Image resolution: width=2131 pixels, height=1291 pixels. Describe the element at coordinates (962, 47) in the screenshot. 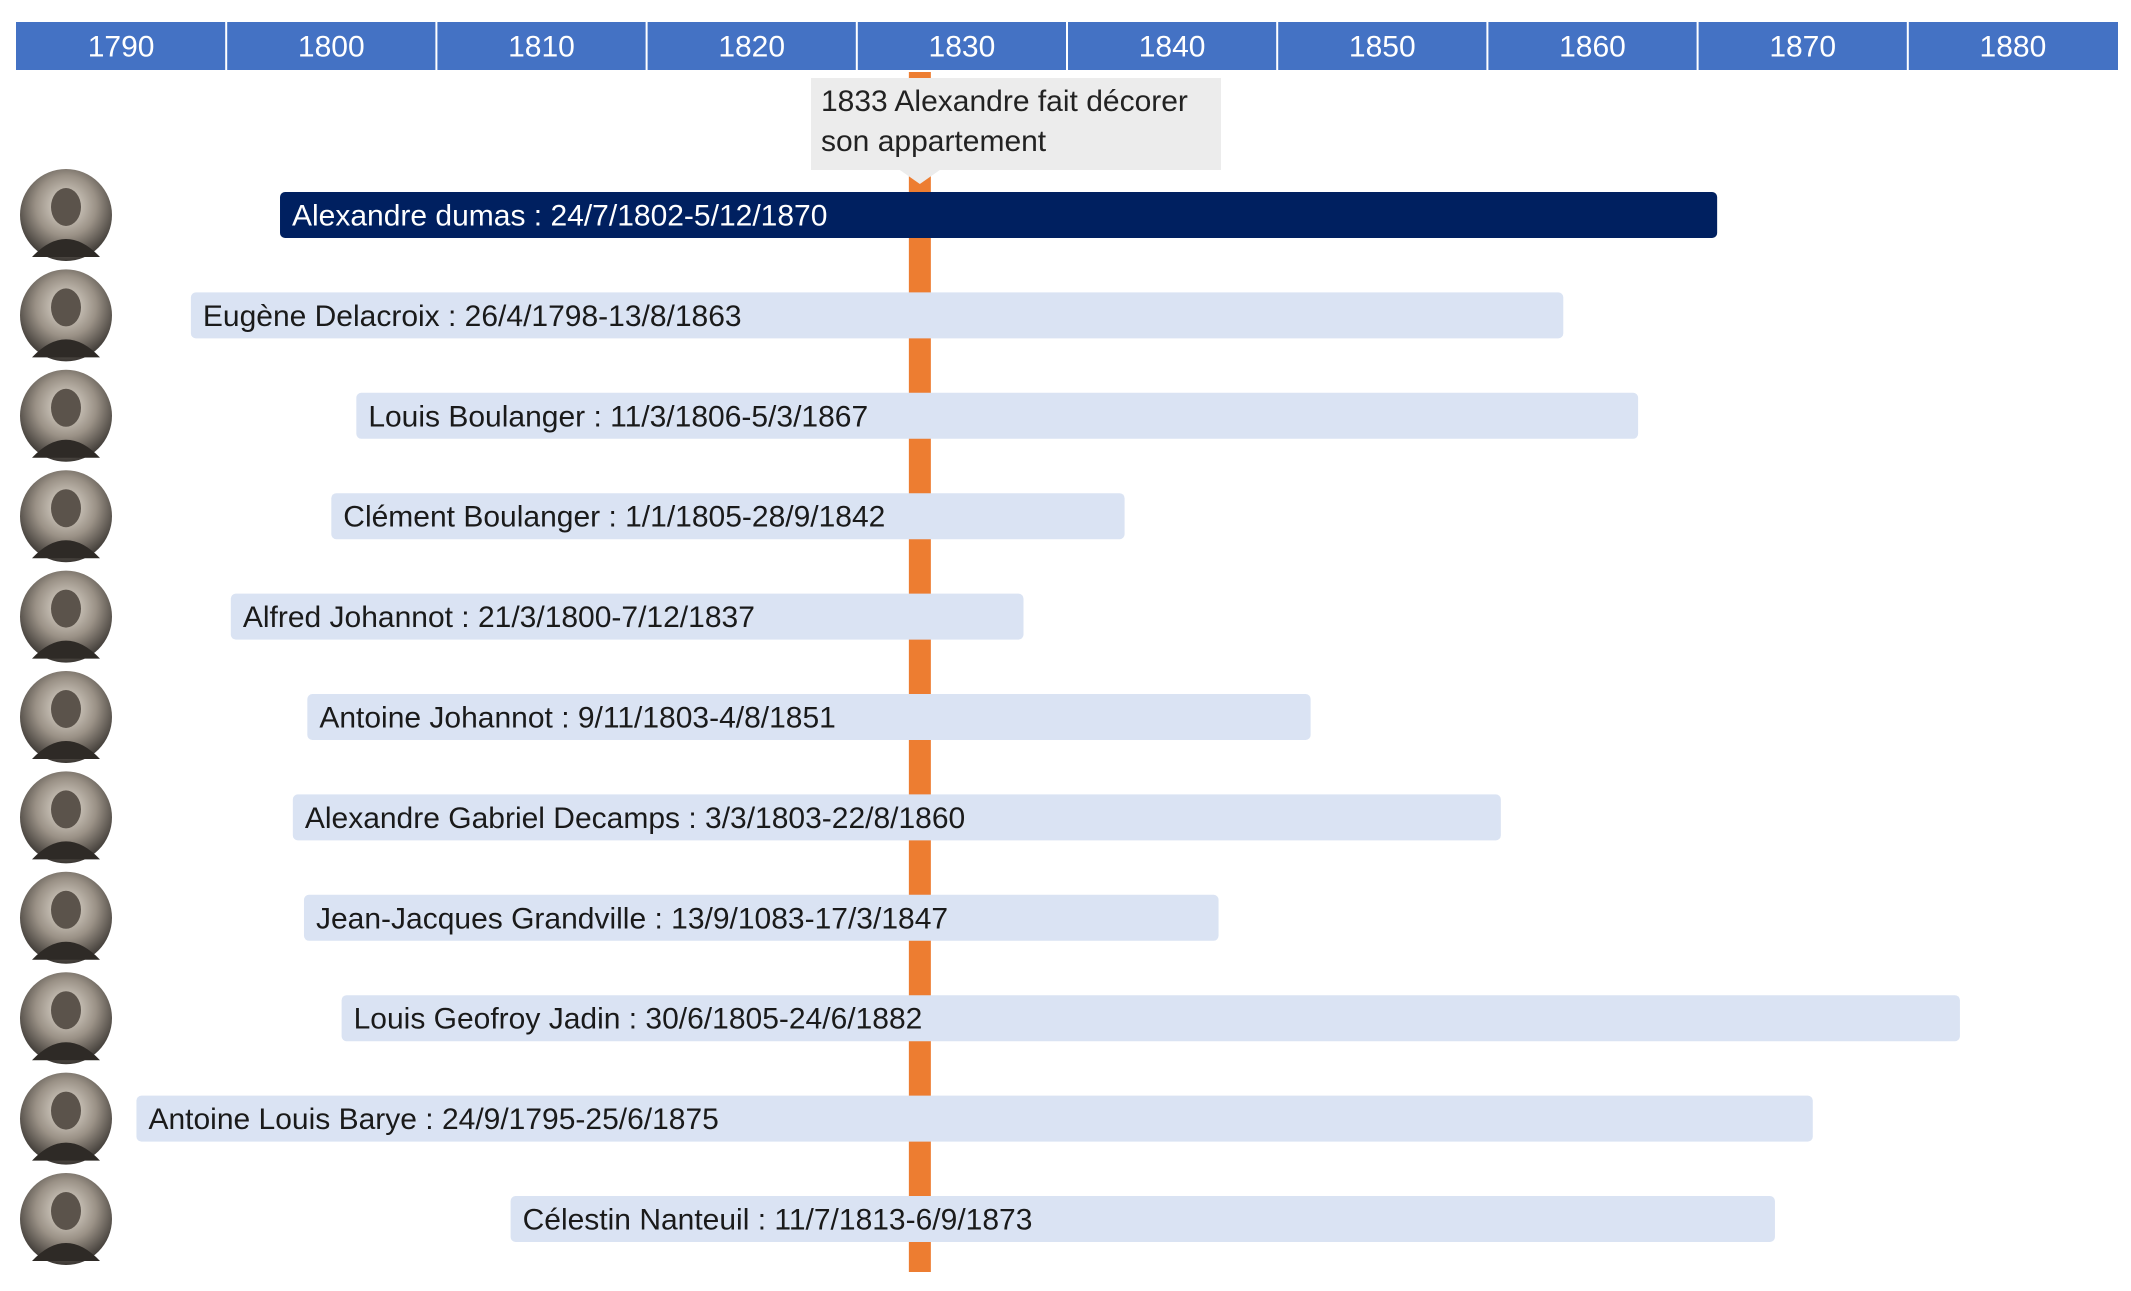

I see `decade-label: 1830` at that location.